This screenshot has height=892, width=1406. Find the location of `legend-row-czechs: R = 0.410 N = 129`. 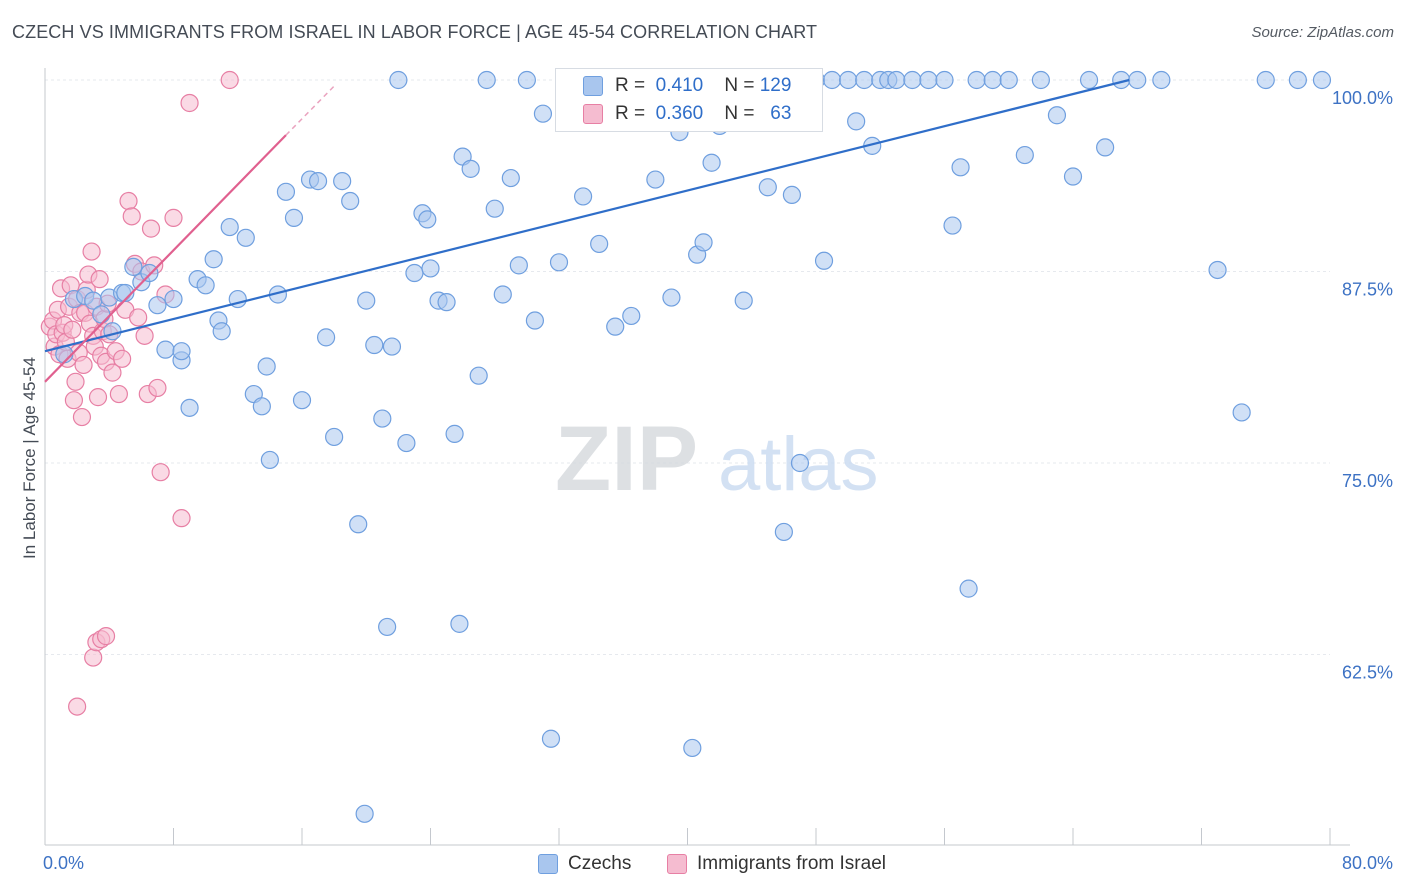

legend-row-czechs: R = 0.410 N = 129 is located at coordinates (673, 86).